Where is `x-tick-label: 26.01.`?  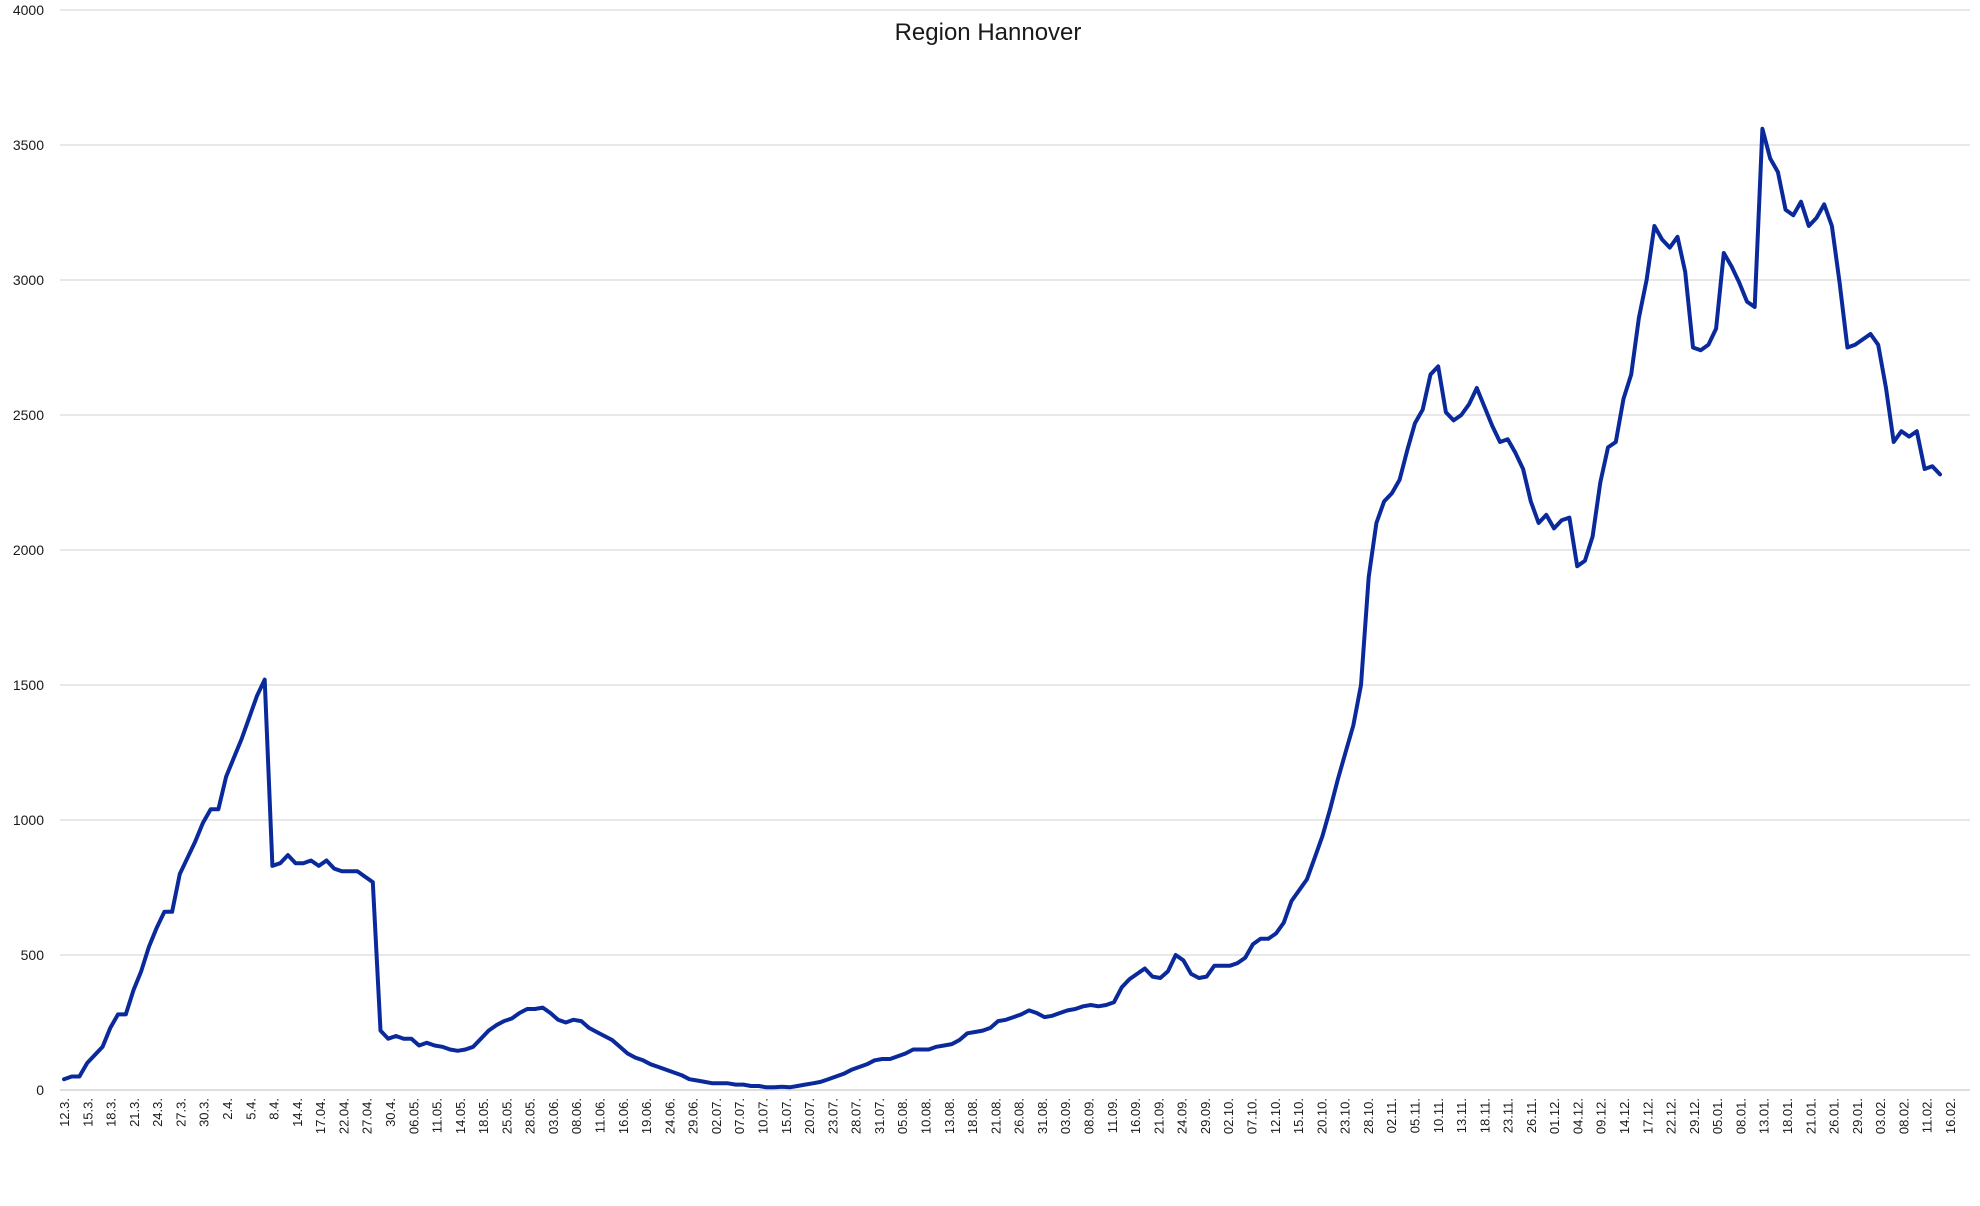
x-tick-label: 26.01. is located at coordinates (1834, 1116).